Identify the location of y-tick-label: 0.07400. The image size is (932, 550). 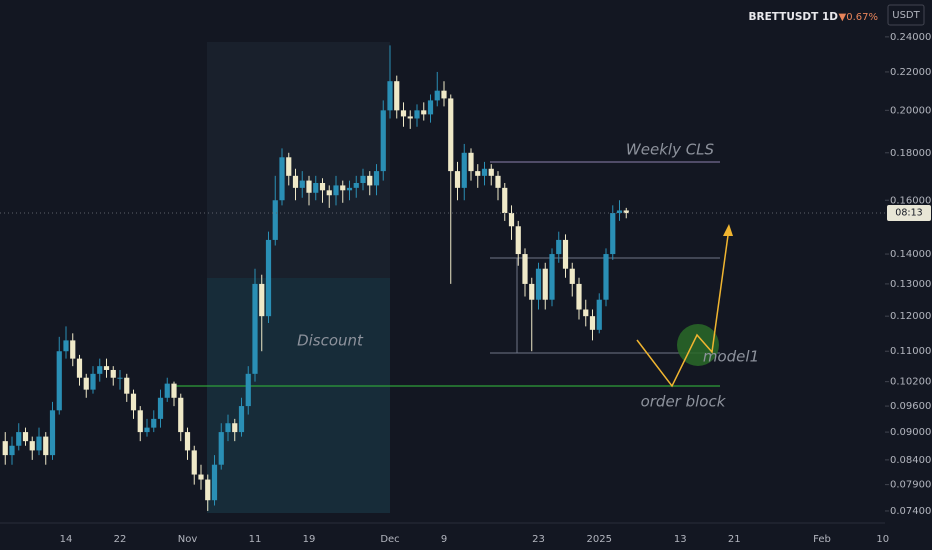
(910, 511).